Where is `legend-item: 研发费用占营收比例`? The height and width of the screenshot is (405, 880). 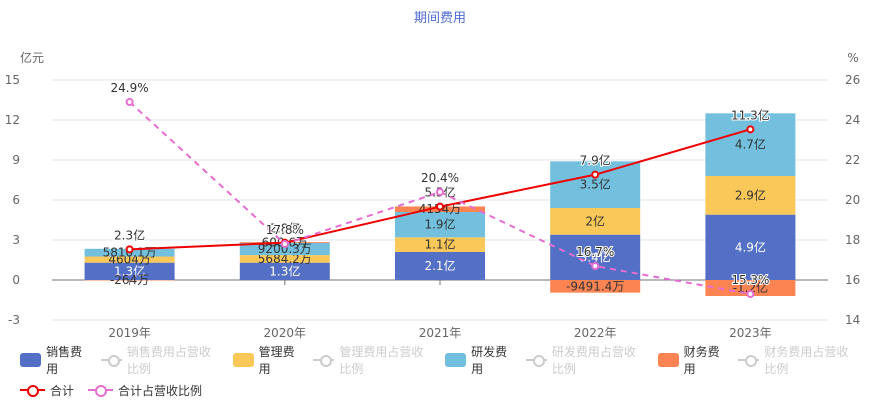 legend-item: 研发费用占营收比例 is located at coordinates (584, 360).